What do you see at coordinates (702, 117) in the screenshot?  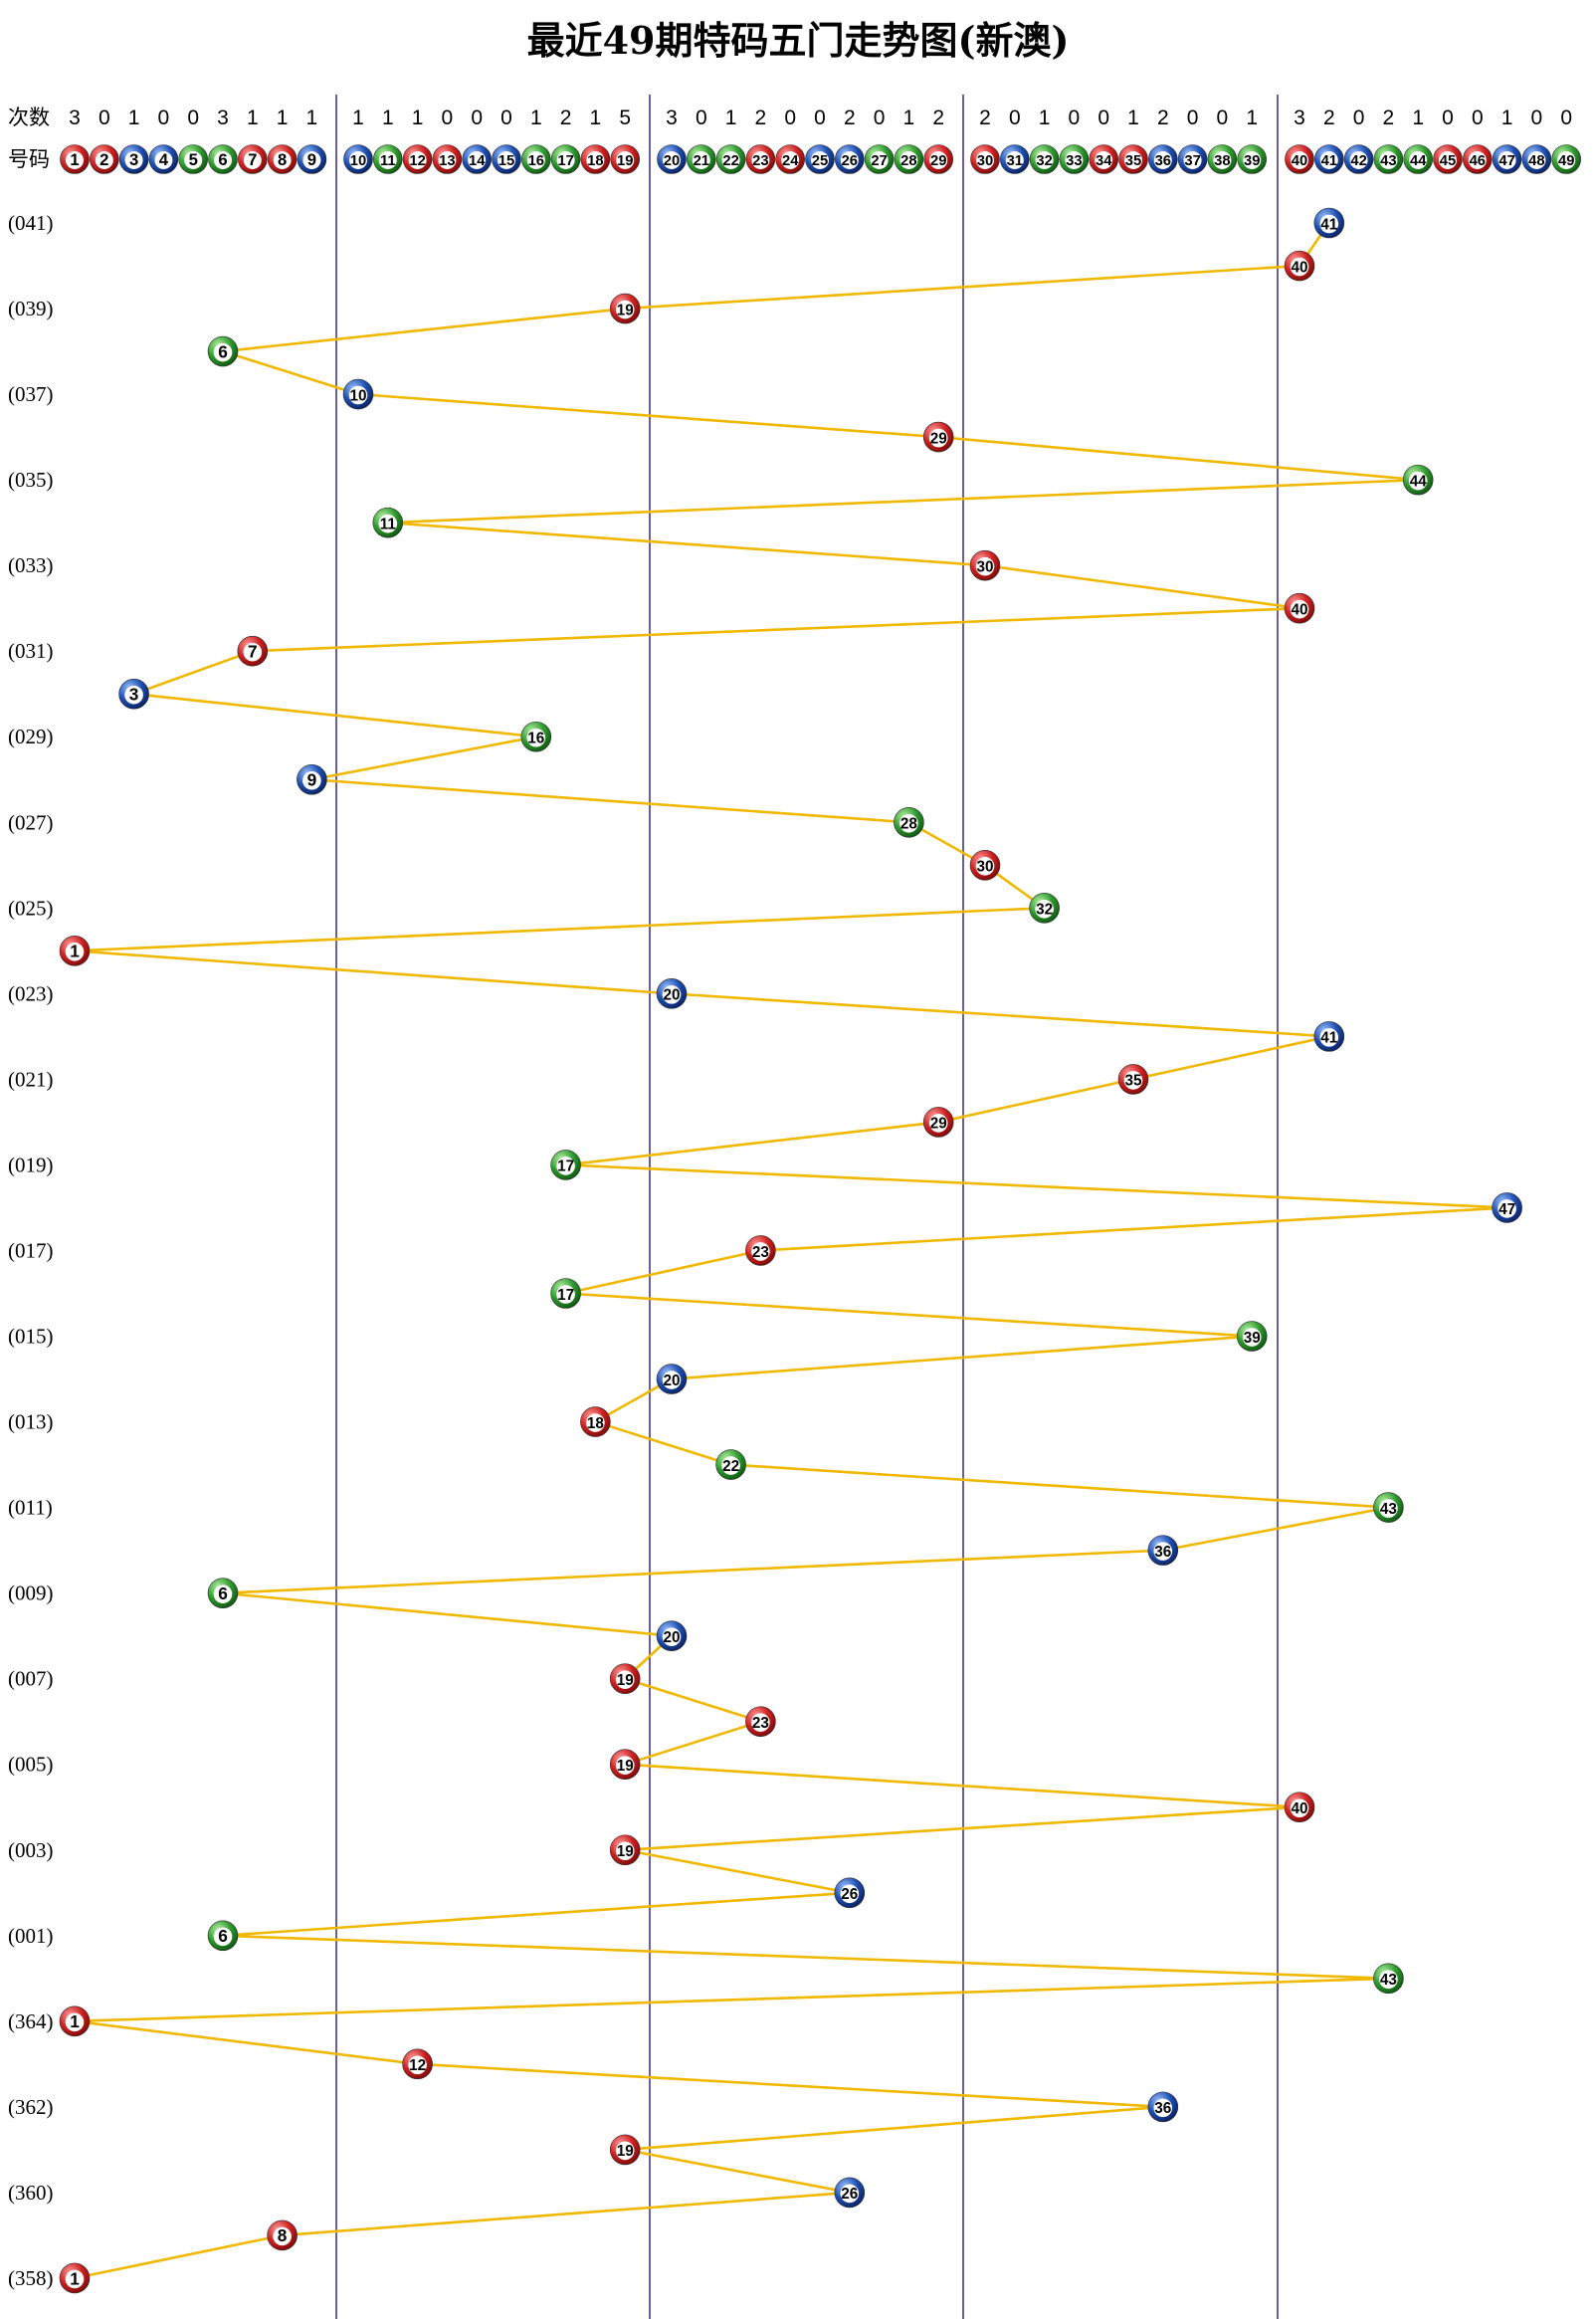 I see `count-21: 0` at bounding box center [702, 117].